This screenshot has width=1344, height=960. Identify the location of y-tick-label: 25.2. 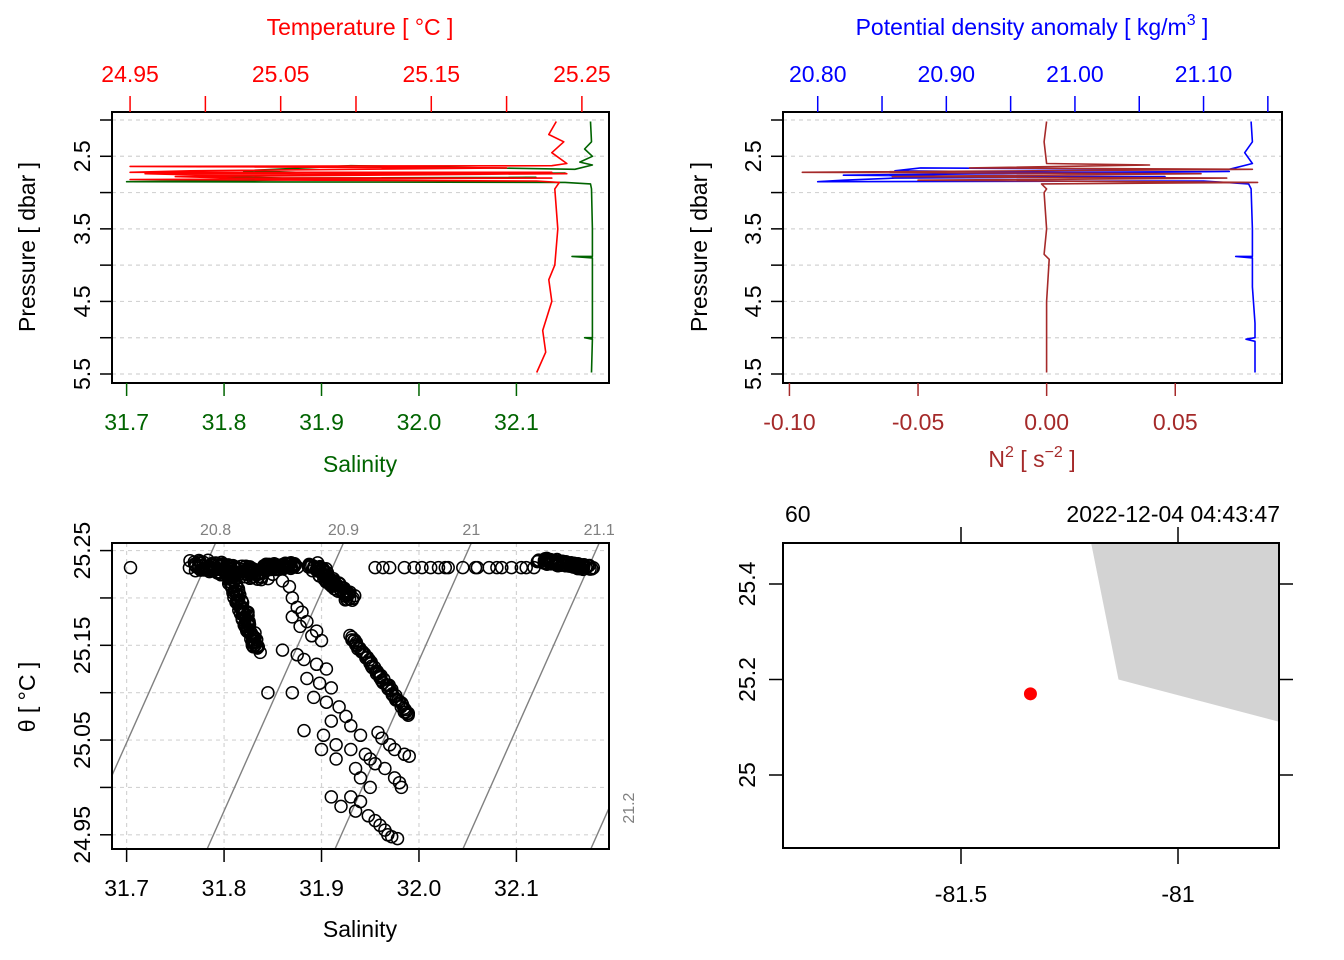
(747, 679).